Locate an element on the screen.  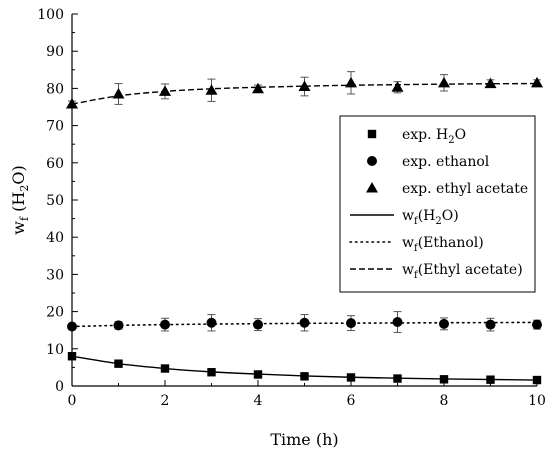
x-tick-label: 6 is located at coordinates (351, 401).